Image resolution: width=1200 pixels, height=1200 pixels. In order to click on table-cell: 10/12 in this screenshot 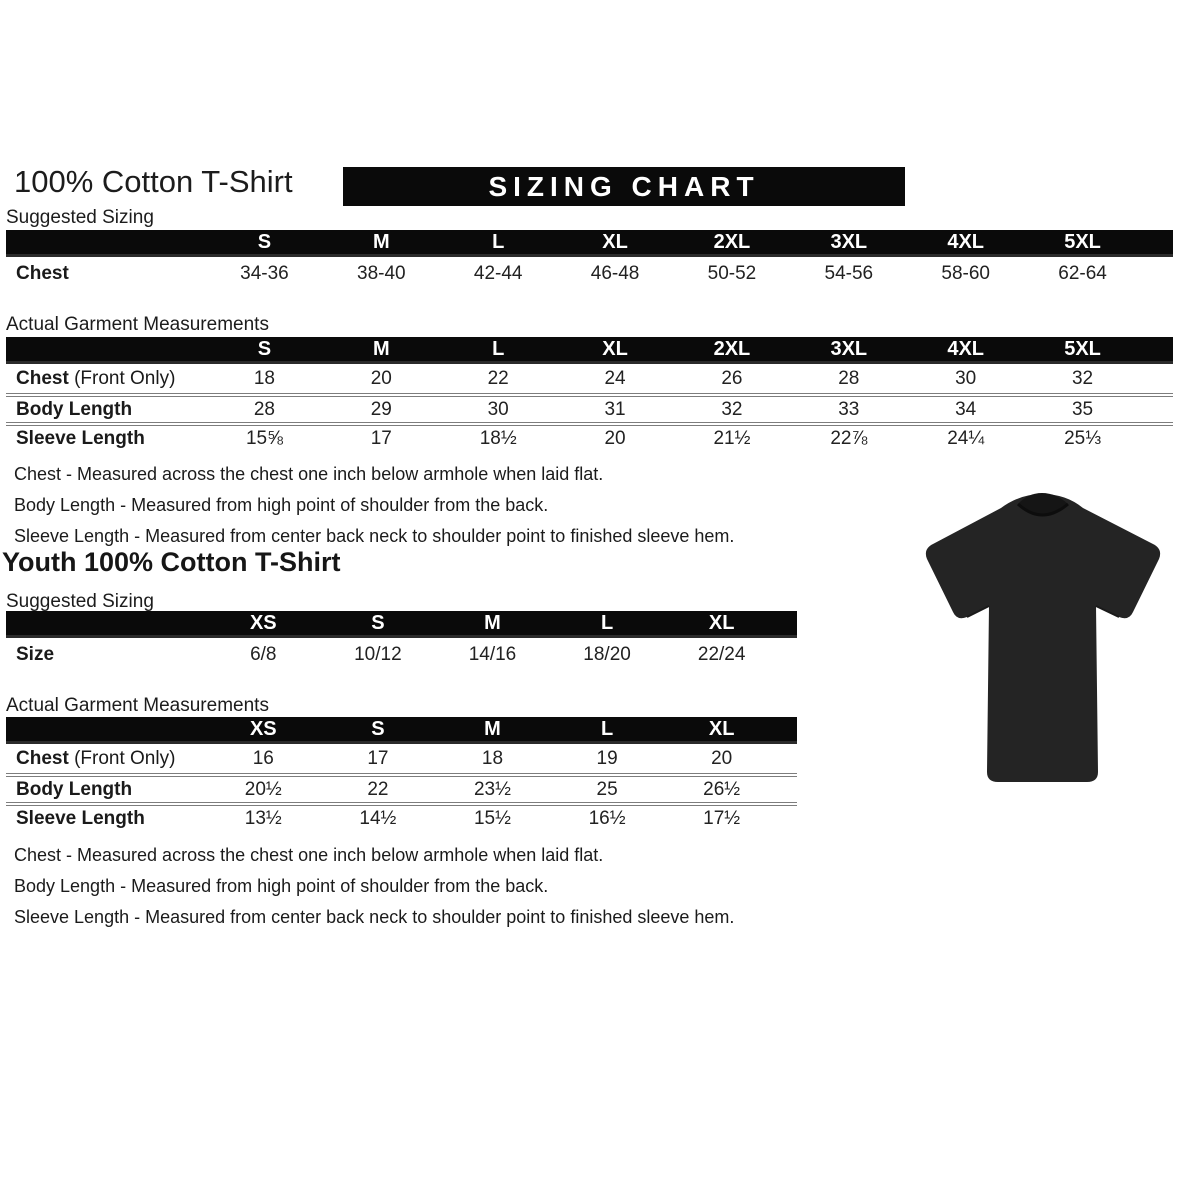, I will do `click(378, 654)`.